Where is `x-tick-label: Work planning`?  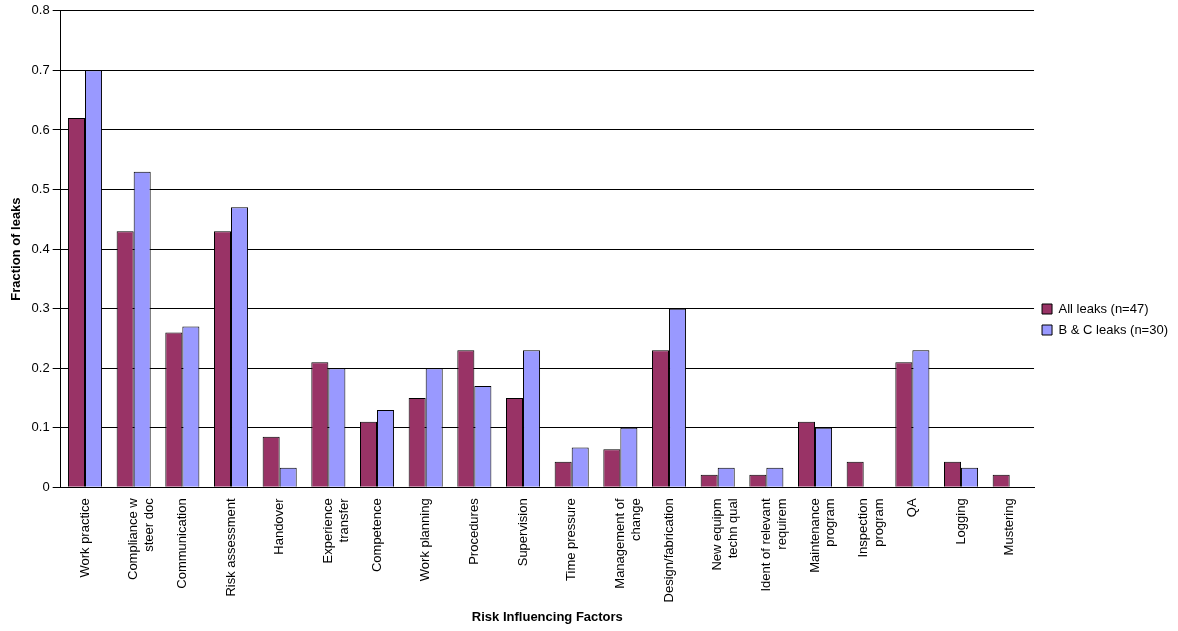
x-tick-label: Work planning is located at coordinates (425, 540).